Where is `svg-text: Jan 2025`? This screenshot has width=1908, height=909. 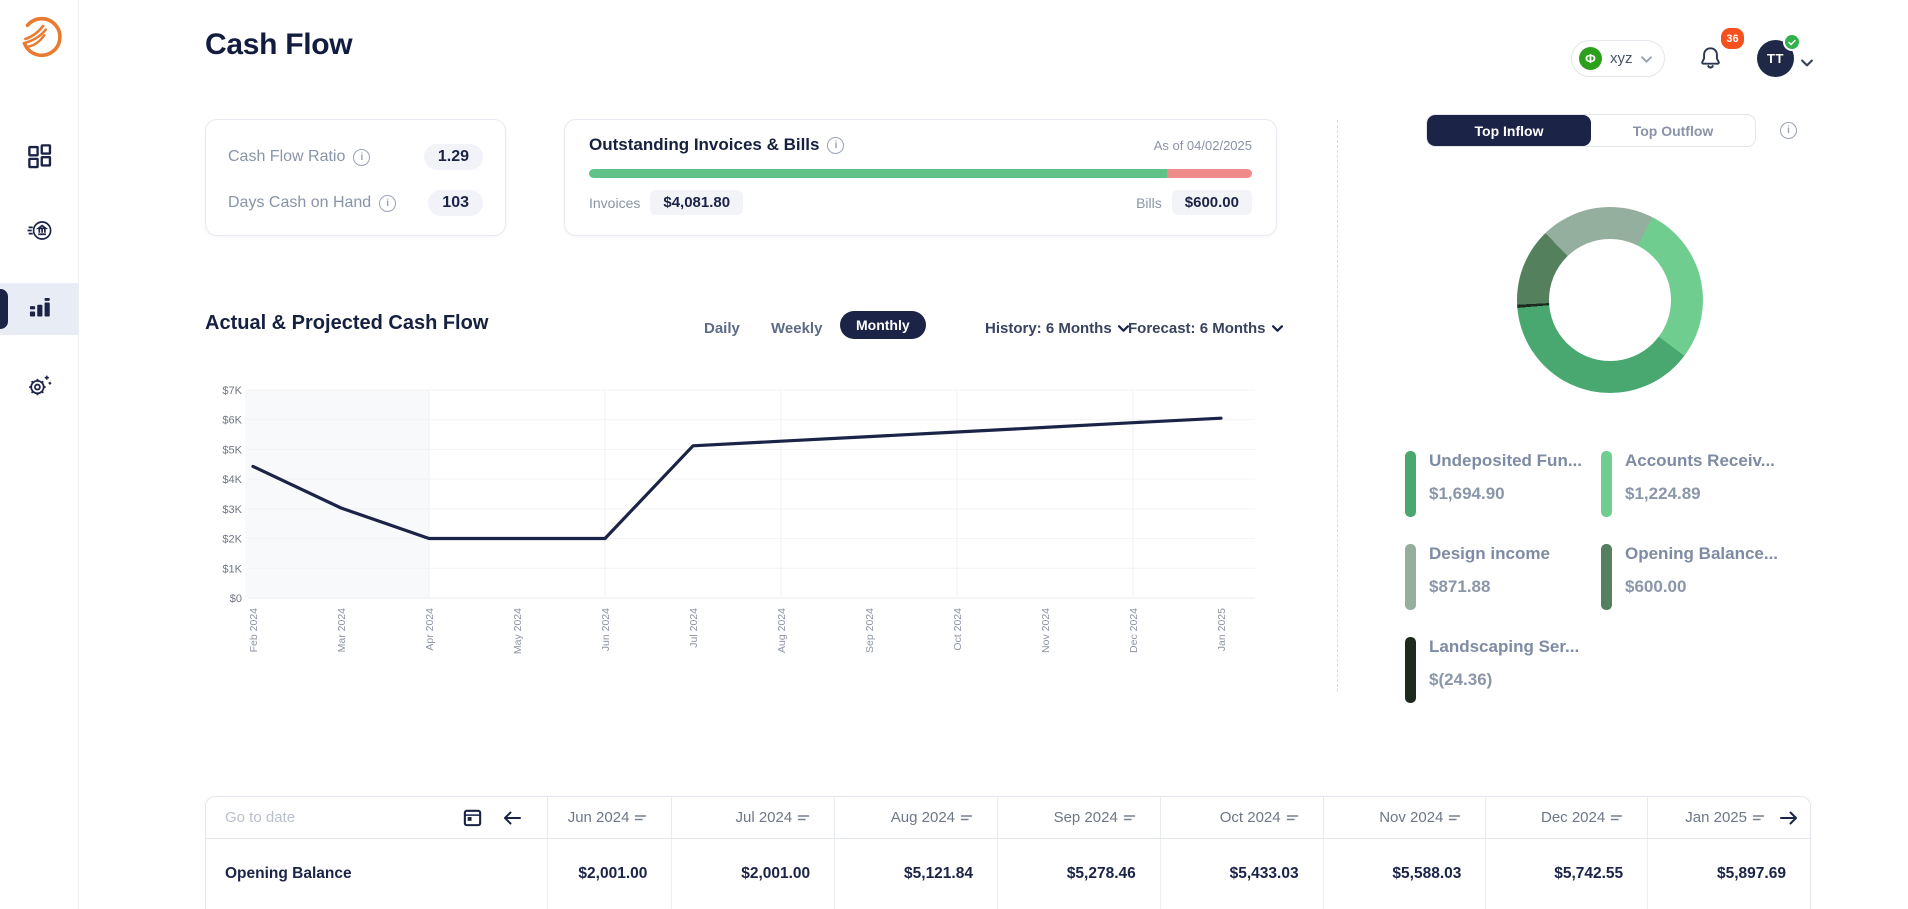
svg-text: Jan 2025 is located at coordinates (1222, 629).